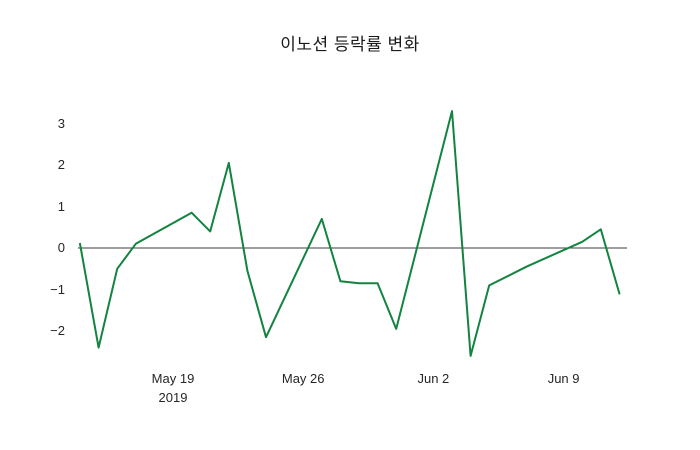 This screenshot has width=700, height=450. I want to click on x-axis-tick-label: May 19 2019, so click(173, 388).